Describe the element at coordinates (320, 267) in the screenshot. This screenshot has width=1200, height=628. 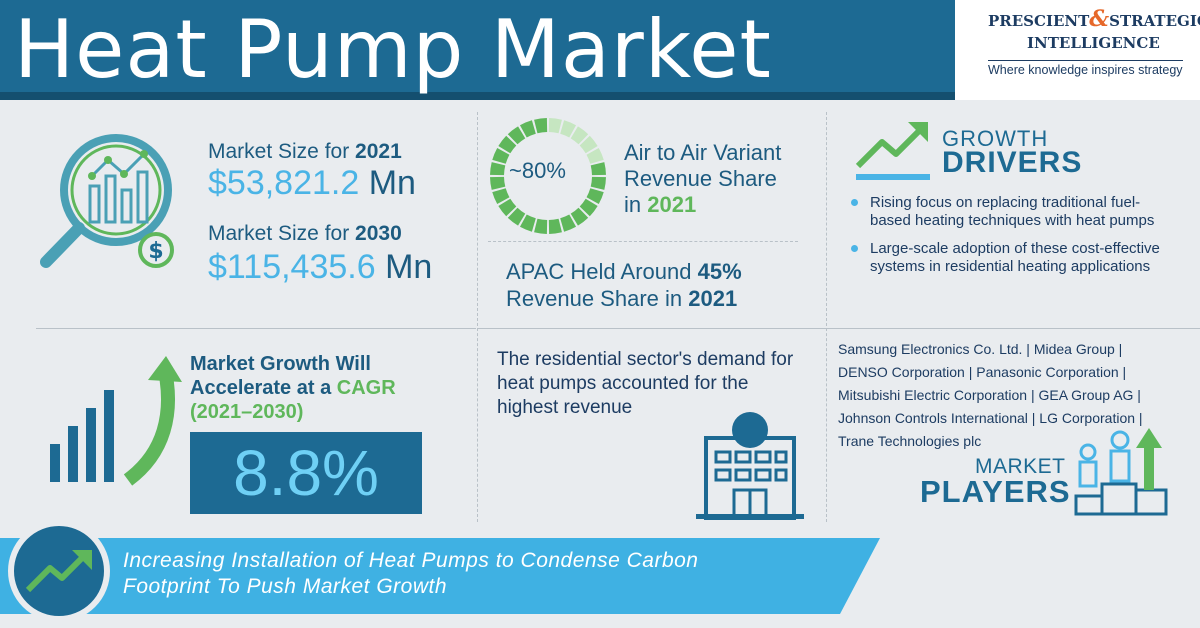
I see `market-size-2030-value: $115,435.6 Mn` at that location.